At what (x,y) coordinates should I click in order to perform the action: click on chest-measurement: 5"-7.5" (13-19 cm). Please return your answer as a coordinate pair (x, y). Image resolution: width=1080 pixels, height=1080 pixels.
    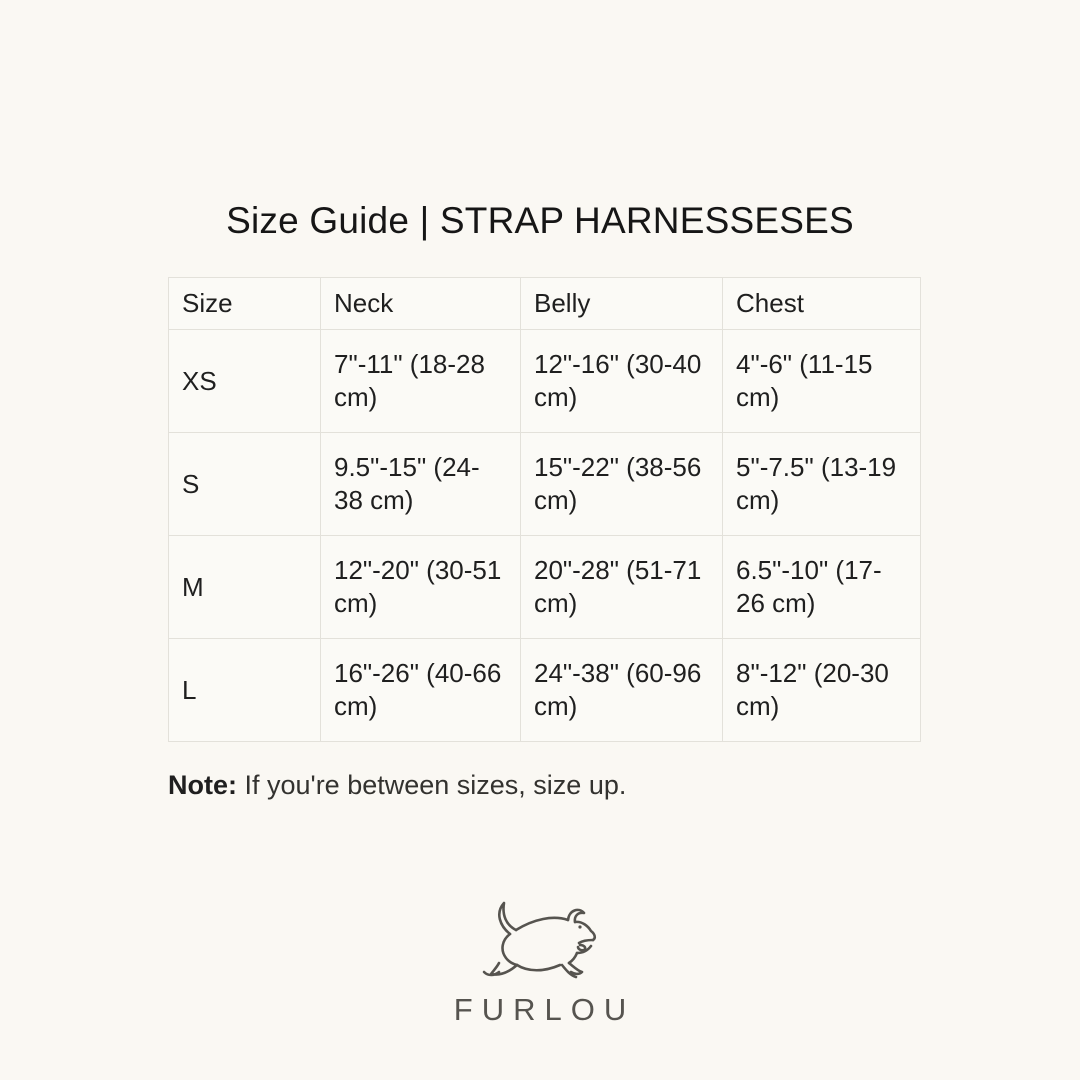
    Looking at the image, I should click on (821, 484).